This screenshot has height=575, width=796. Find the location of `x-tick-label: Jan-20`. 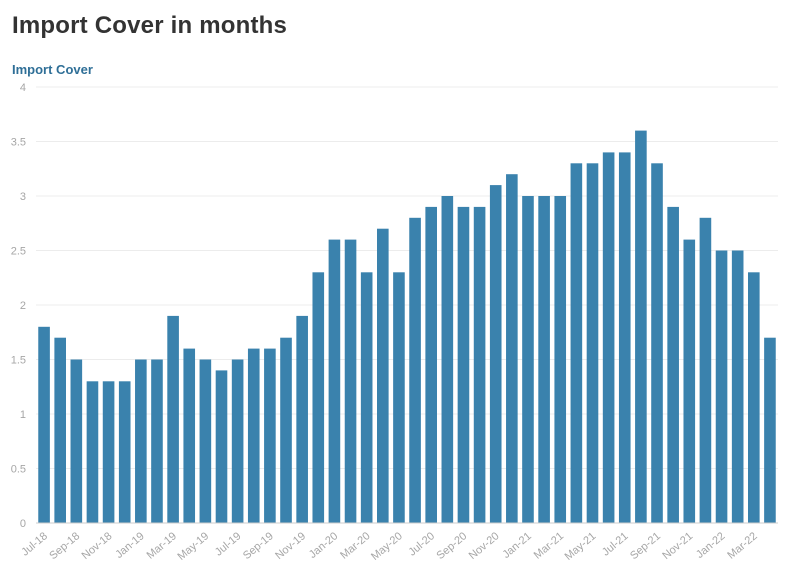

x-tick-label: Jan-20 is located at coordinates (323, 545).